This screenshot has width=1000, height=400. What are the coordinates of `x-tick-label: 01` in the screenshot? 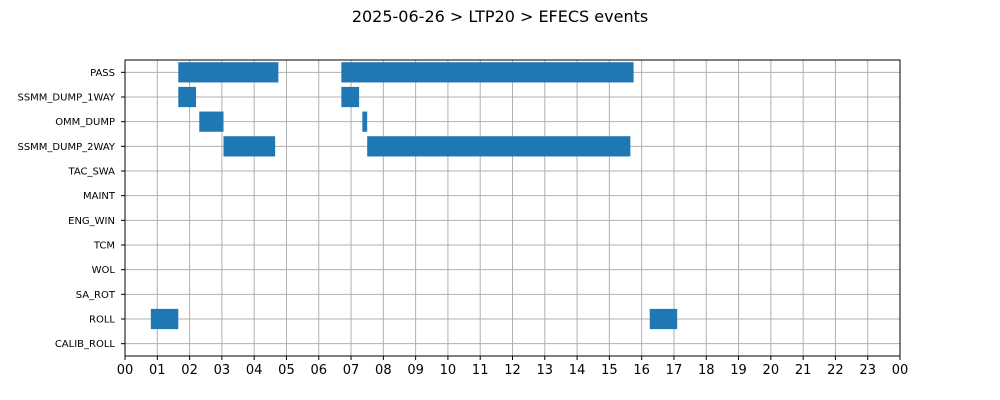 It's located at (157, 370).